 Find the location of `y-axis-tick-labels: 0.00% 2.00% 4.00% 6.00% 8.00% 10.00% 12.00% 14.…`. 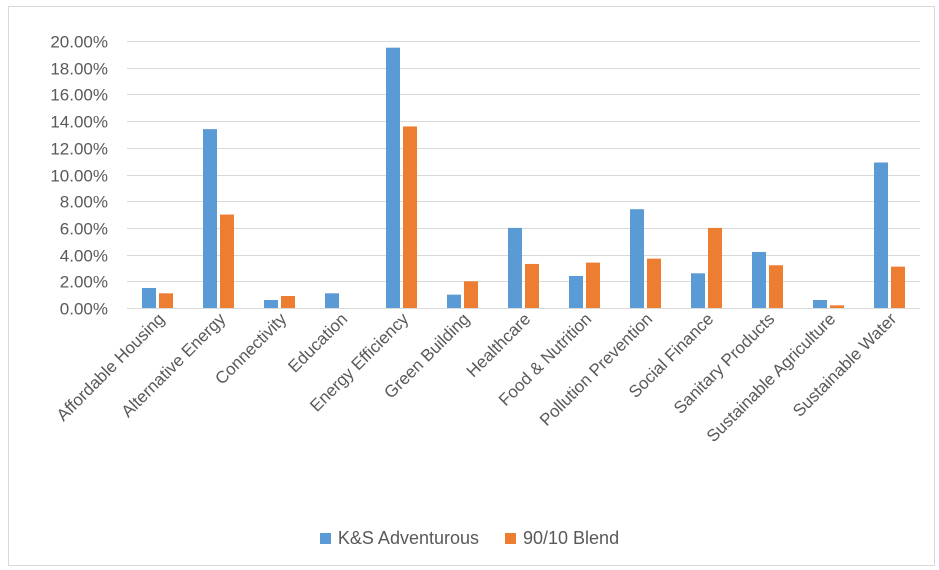

y-axis-tick-labels: 0.00% 2.00% 4.00% 6.00% 8.00% 10.00% 12.00% 14.… is located at coordinates (79, 176).